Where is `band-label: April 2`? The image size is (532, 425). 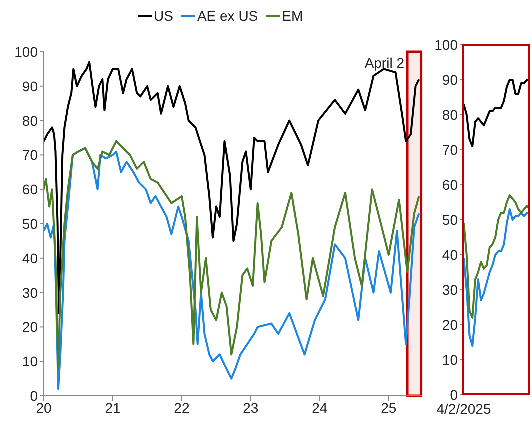
band-label: April 2 is located at coordinates (384, 63).